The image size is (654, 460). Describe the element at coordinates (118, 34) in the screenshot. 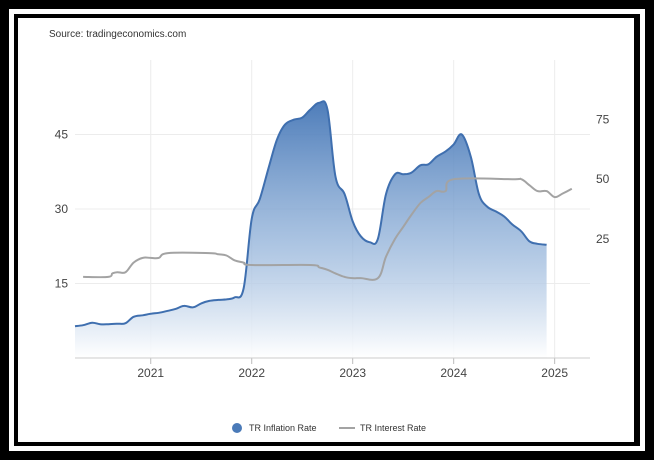

I see `source-label: Source: tradingeconomics.com` at that location.